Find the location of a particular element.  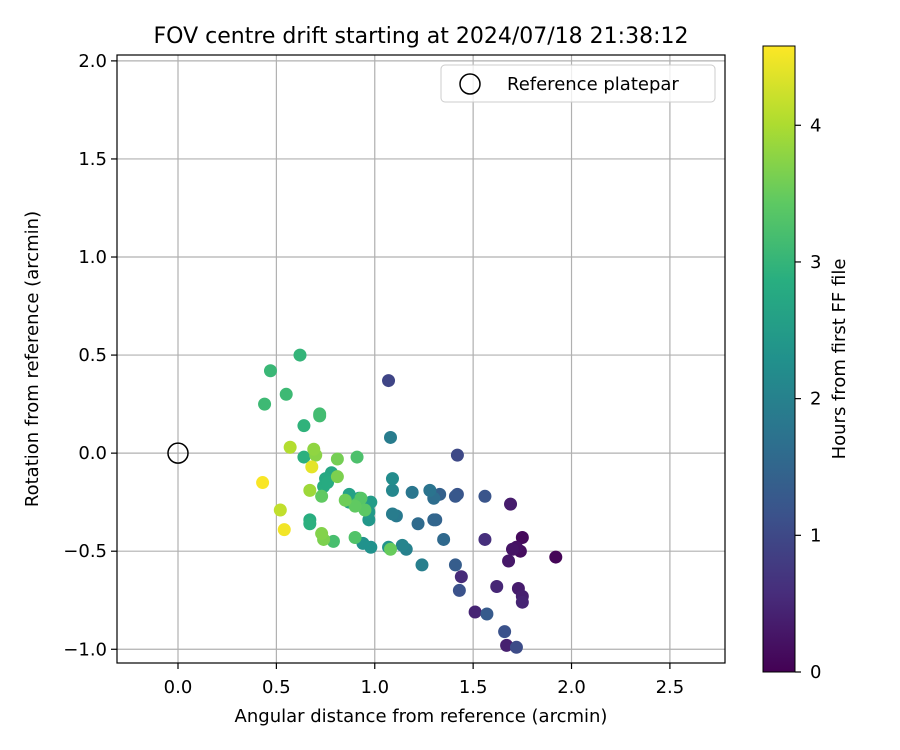

colorbar-tick-label: 1 is located at coordinates (815, 535).